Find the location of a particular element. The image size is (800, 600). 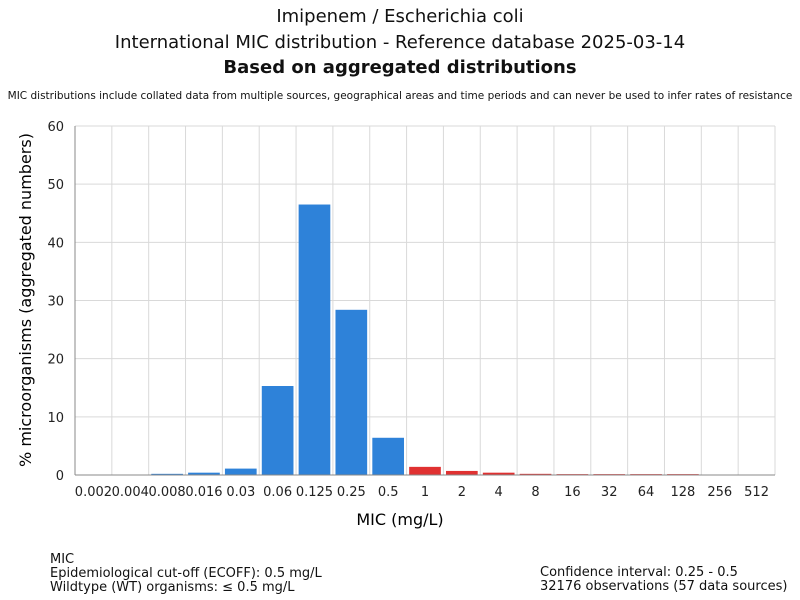

x-tick-label: 32 is located at coordinates (609, 492).